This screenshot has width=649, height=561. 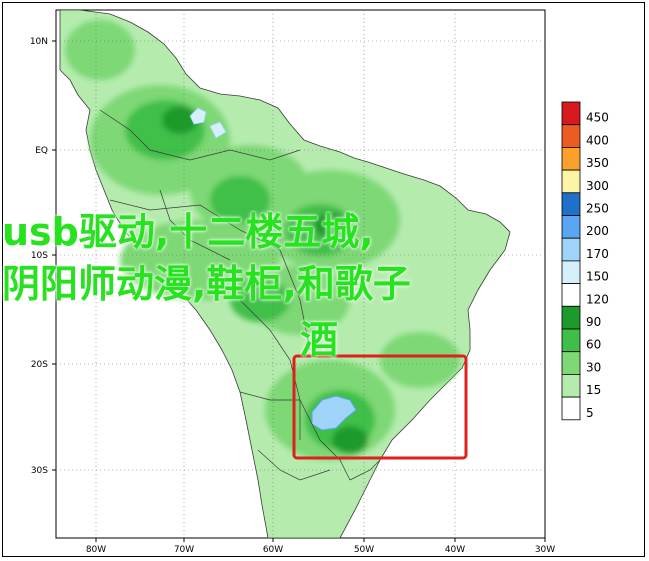 What do you see at coordinates (597, 299) in the screenshot?
I see `legend-label: 120` at bounding box center [597, 299].